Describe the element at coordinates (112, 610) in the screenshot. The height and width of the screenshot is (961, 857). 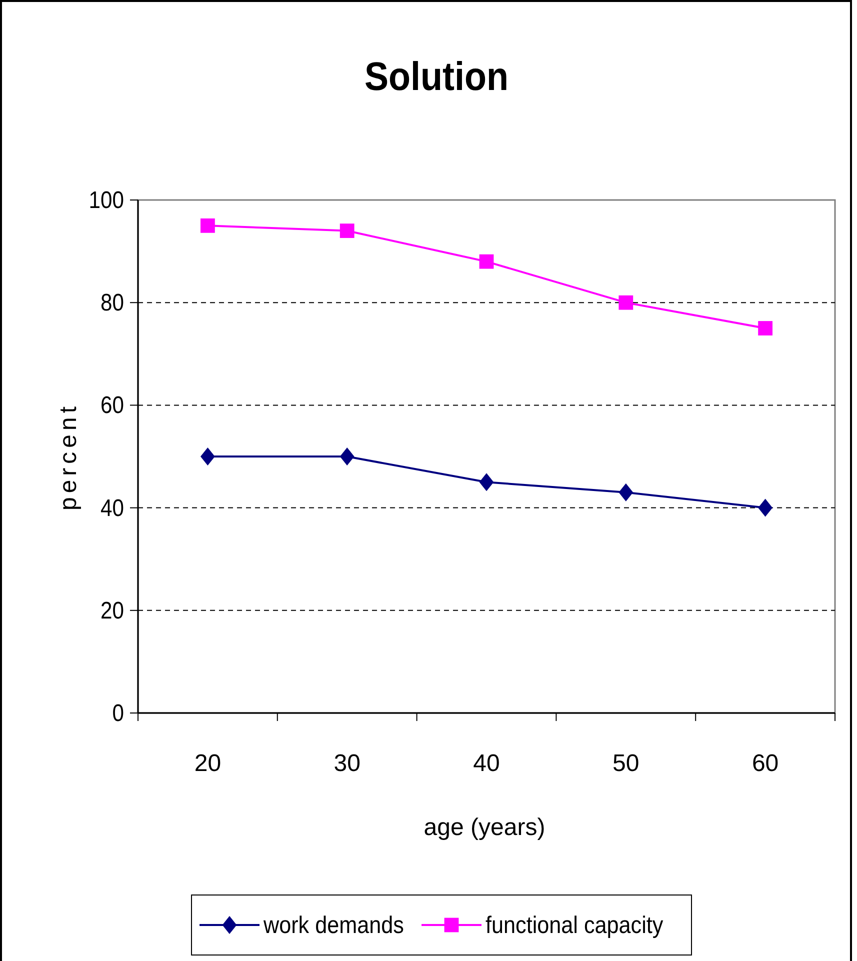
I see `y-tick-label: 20` at that location.